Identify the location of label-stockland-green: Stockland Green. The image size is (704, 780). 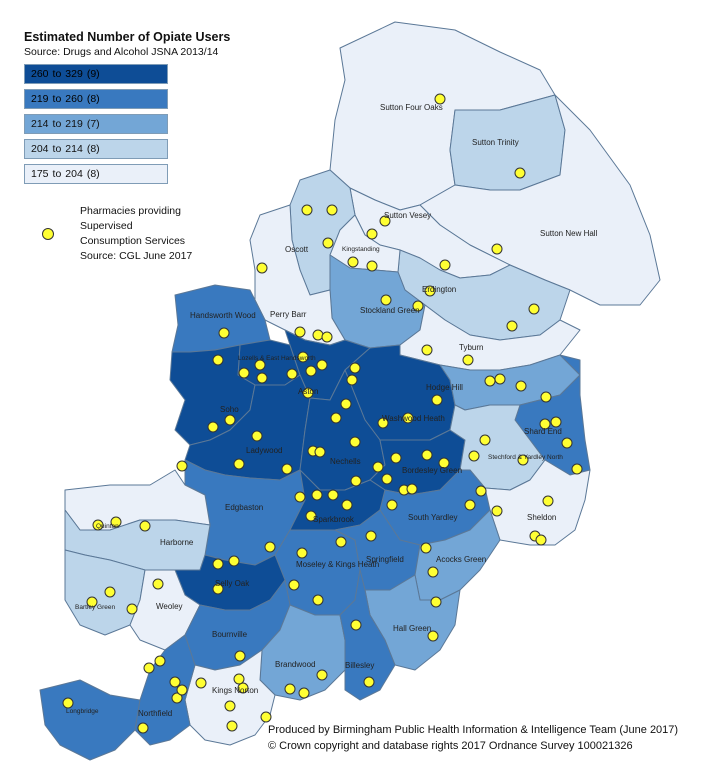
(390, 310).